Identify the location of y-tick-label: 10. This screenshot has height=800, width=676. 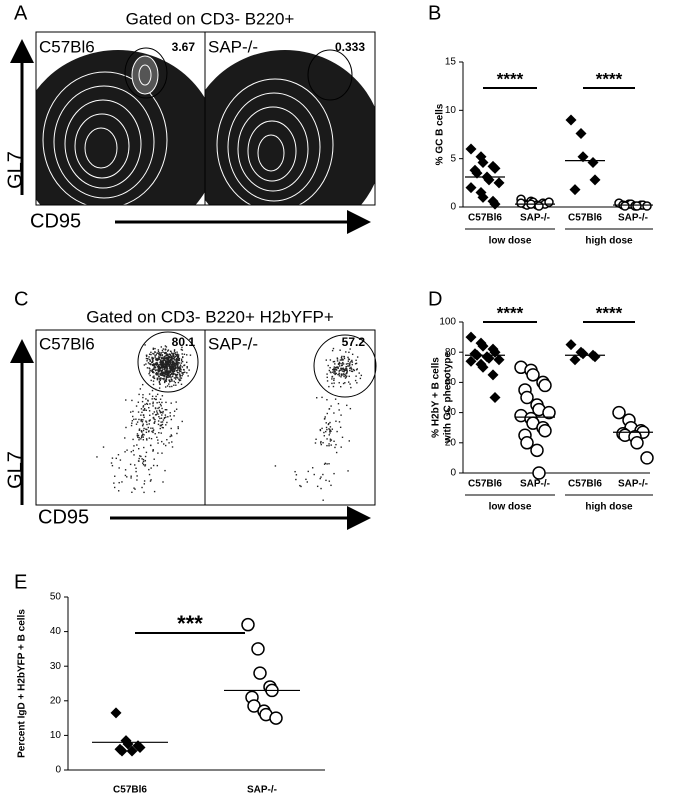
(56, 735).